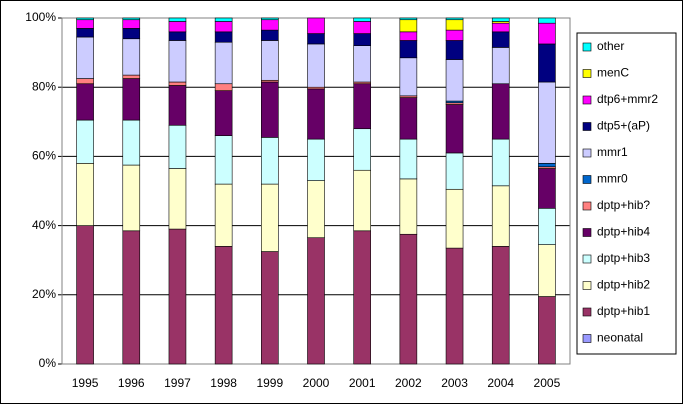 Image resolution: width=683 pixels, height=404 pixels. I want to click on legend-label: dtp6+mmr2, so click(627, 99).